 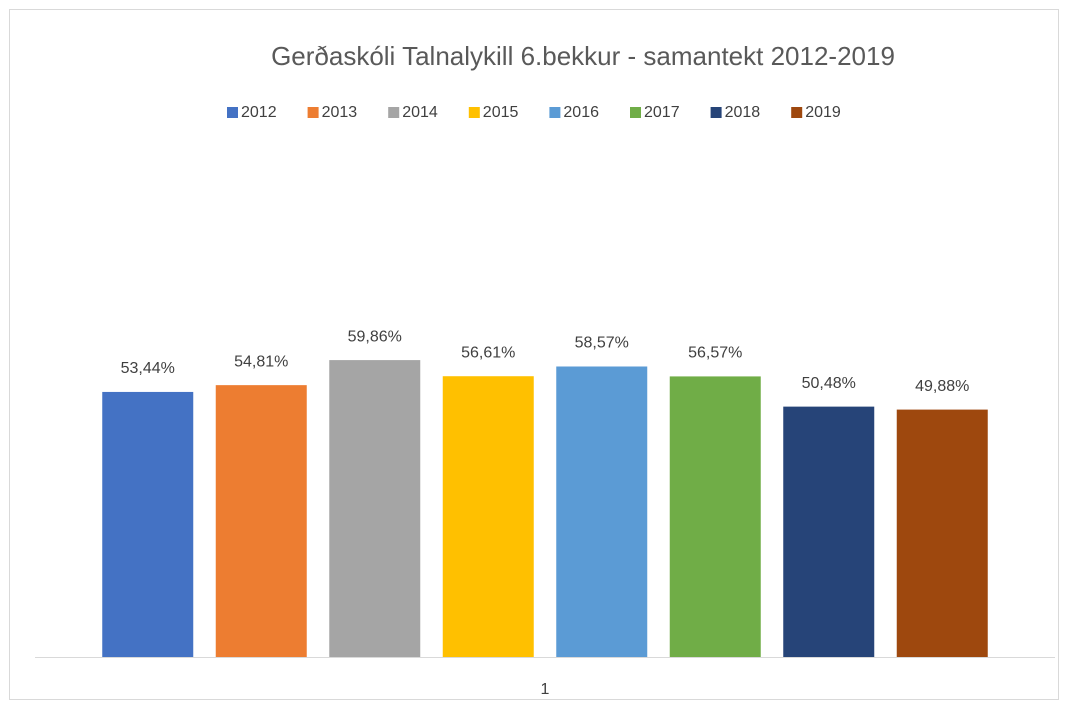 What do you see at coordinates (662, 112) in the screenshot?
I see `legend-label: 2017` at bounding box center [662, 112].